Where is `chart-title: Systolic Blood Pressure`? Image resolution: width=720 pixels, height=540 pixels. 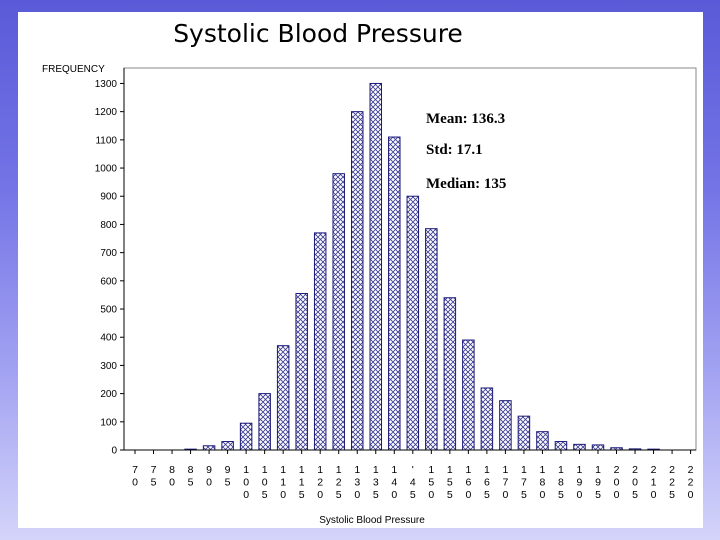 chart-title: Systolic Blood Pressure is located at coordinates (318, 33).